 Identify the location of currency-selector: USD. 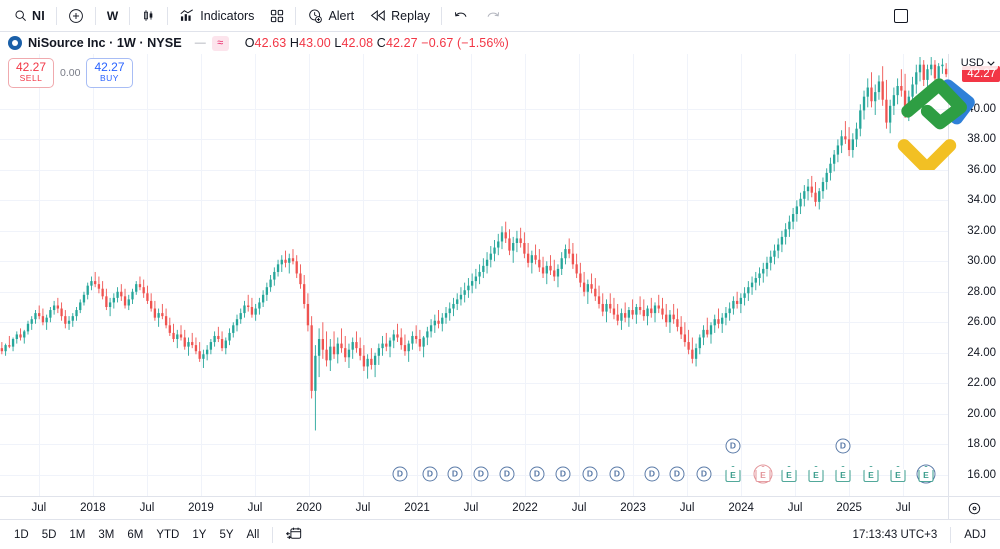
(977, 63).